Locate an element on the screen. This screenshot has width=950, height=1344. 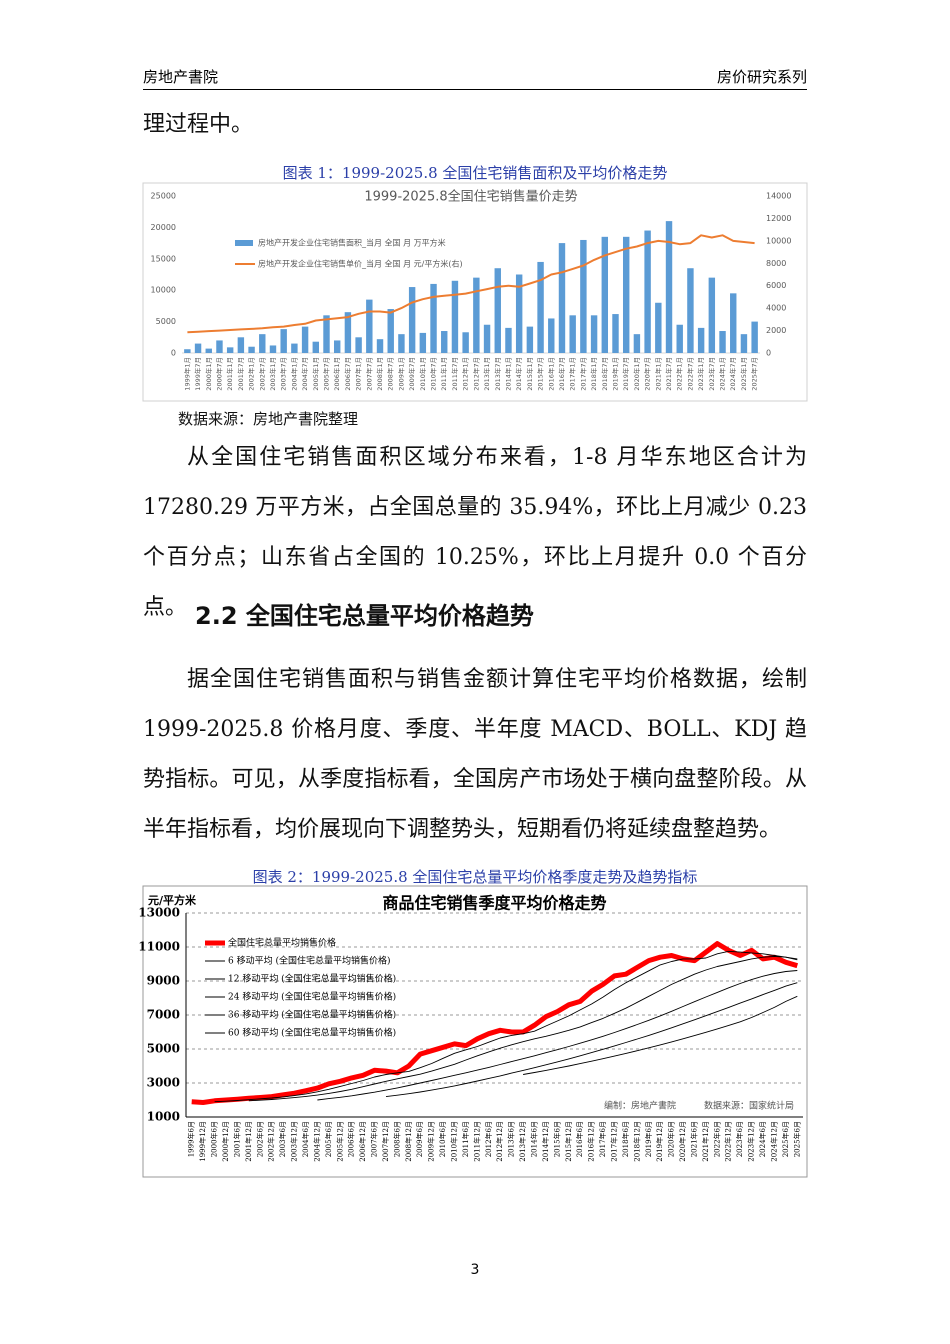
legend-label: 36 移动平均 (全国住宅总量平均销售价格) is located at coordinates (312, 1015).